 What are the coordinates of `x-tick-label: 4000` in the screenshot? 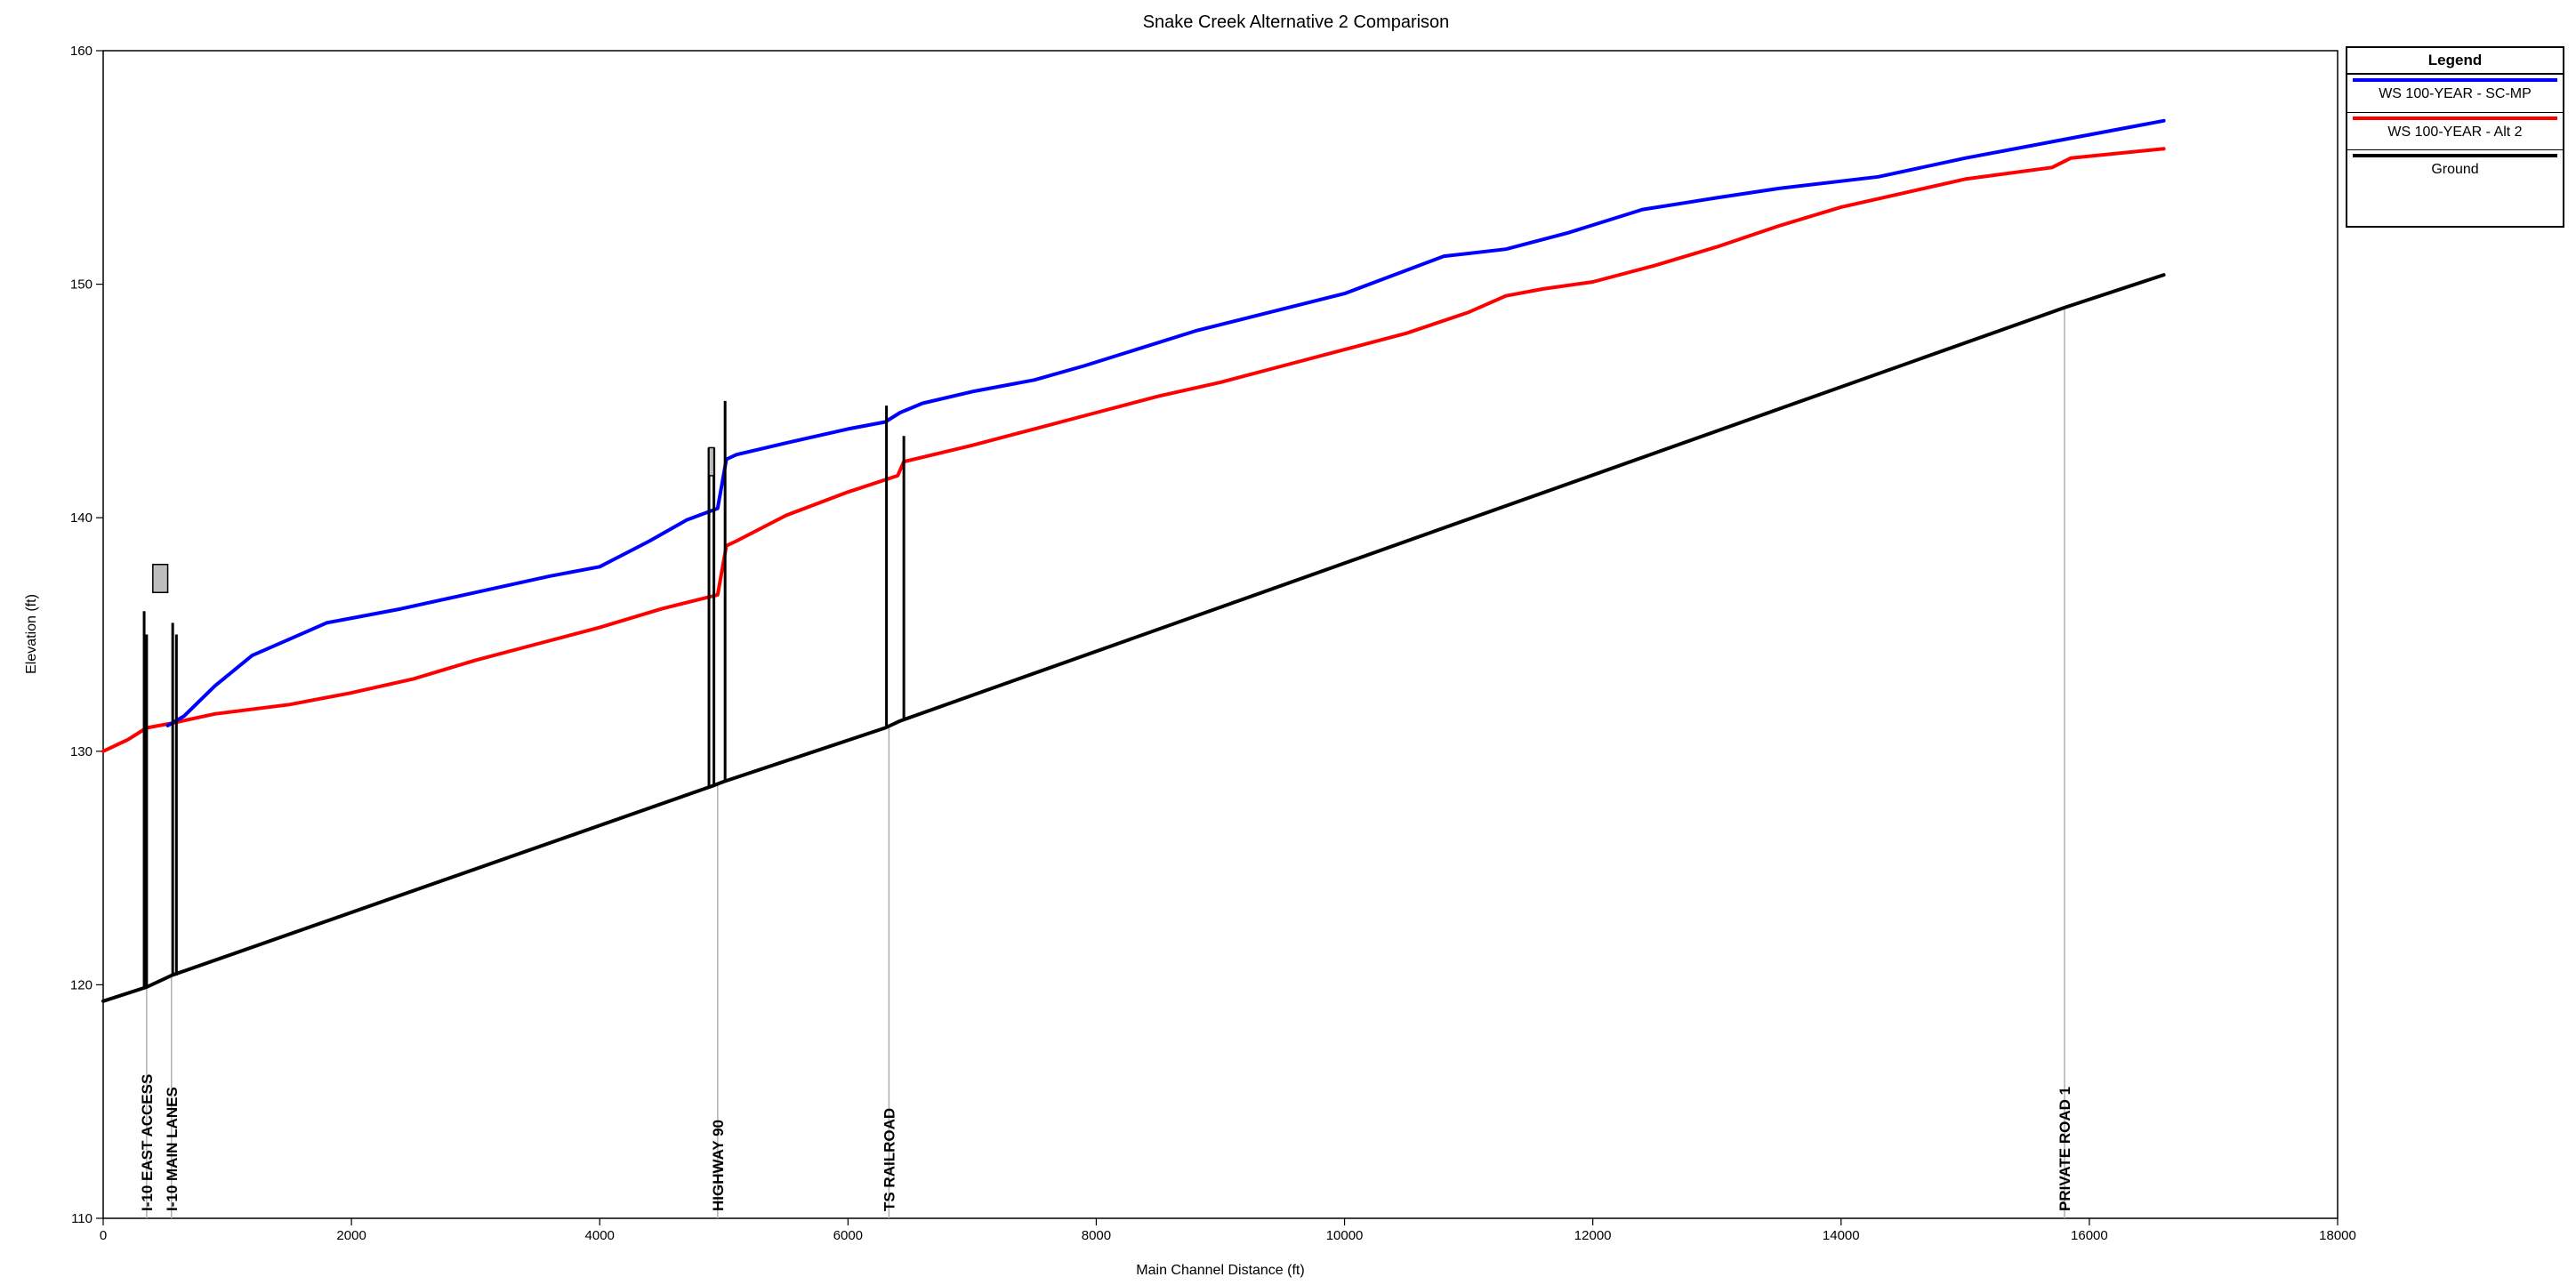 It's located at (600, 1235).